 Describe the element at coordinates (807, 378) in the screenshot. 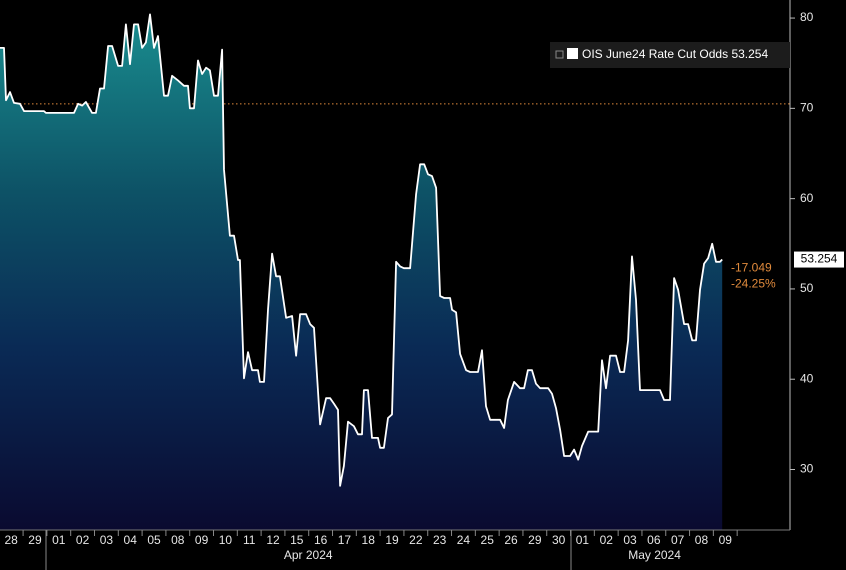

I see `y-tick-label: 40` at that location.